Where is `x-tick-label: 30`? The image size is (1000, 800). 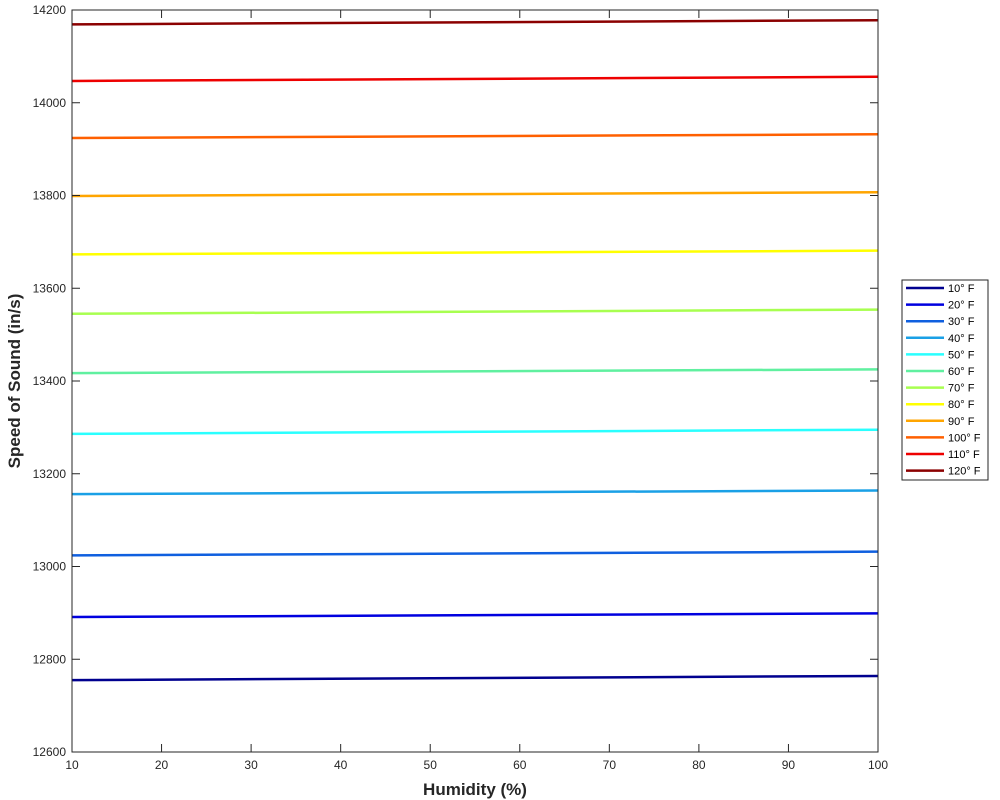
x-tick-label: 30 is located at coordinates (251, 765).